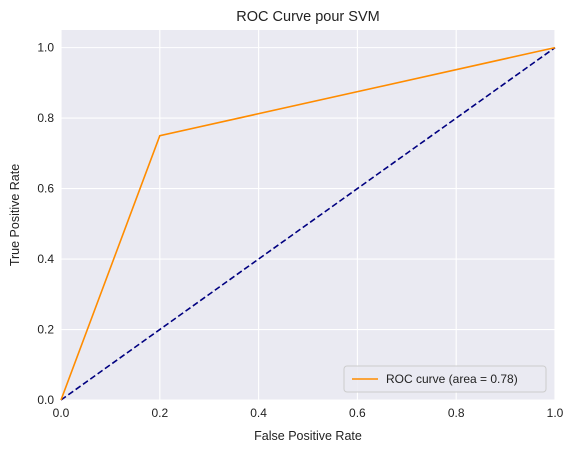 This screenshot has width=574, height=458. I want to click on x-tick-label: 0.2, so click(159, 413).